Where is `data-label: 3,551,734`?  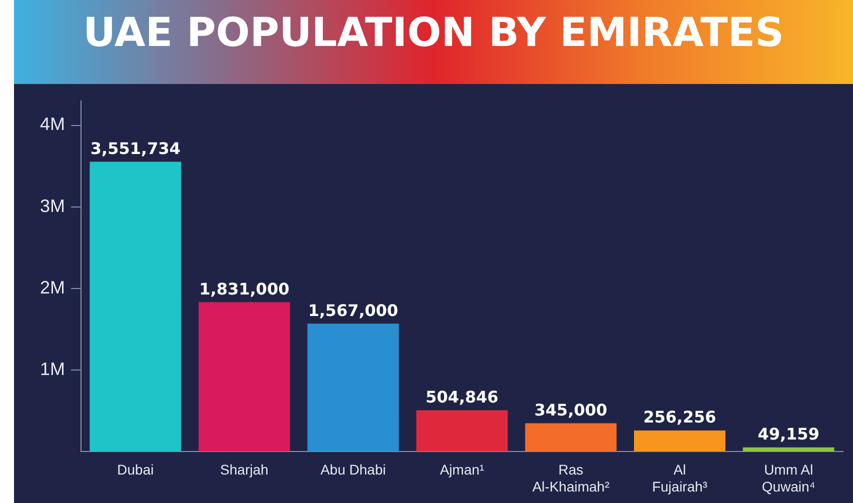
data-label: 3,551,734 is located at coordinates (135, 148).